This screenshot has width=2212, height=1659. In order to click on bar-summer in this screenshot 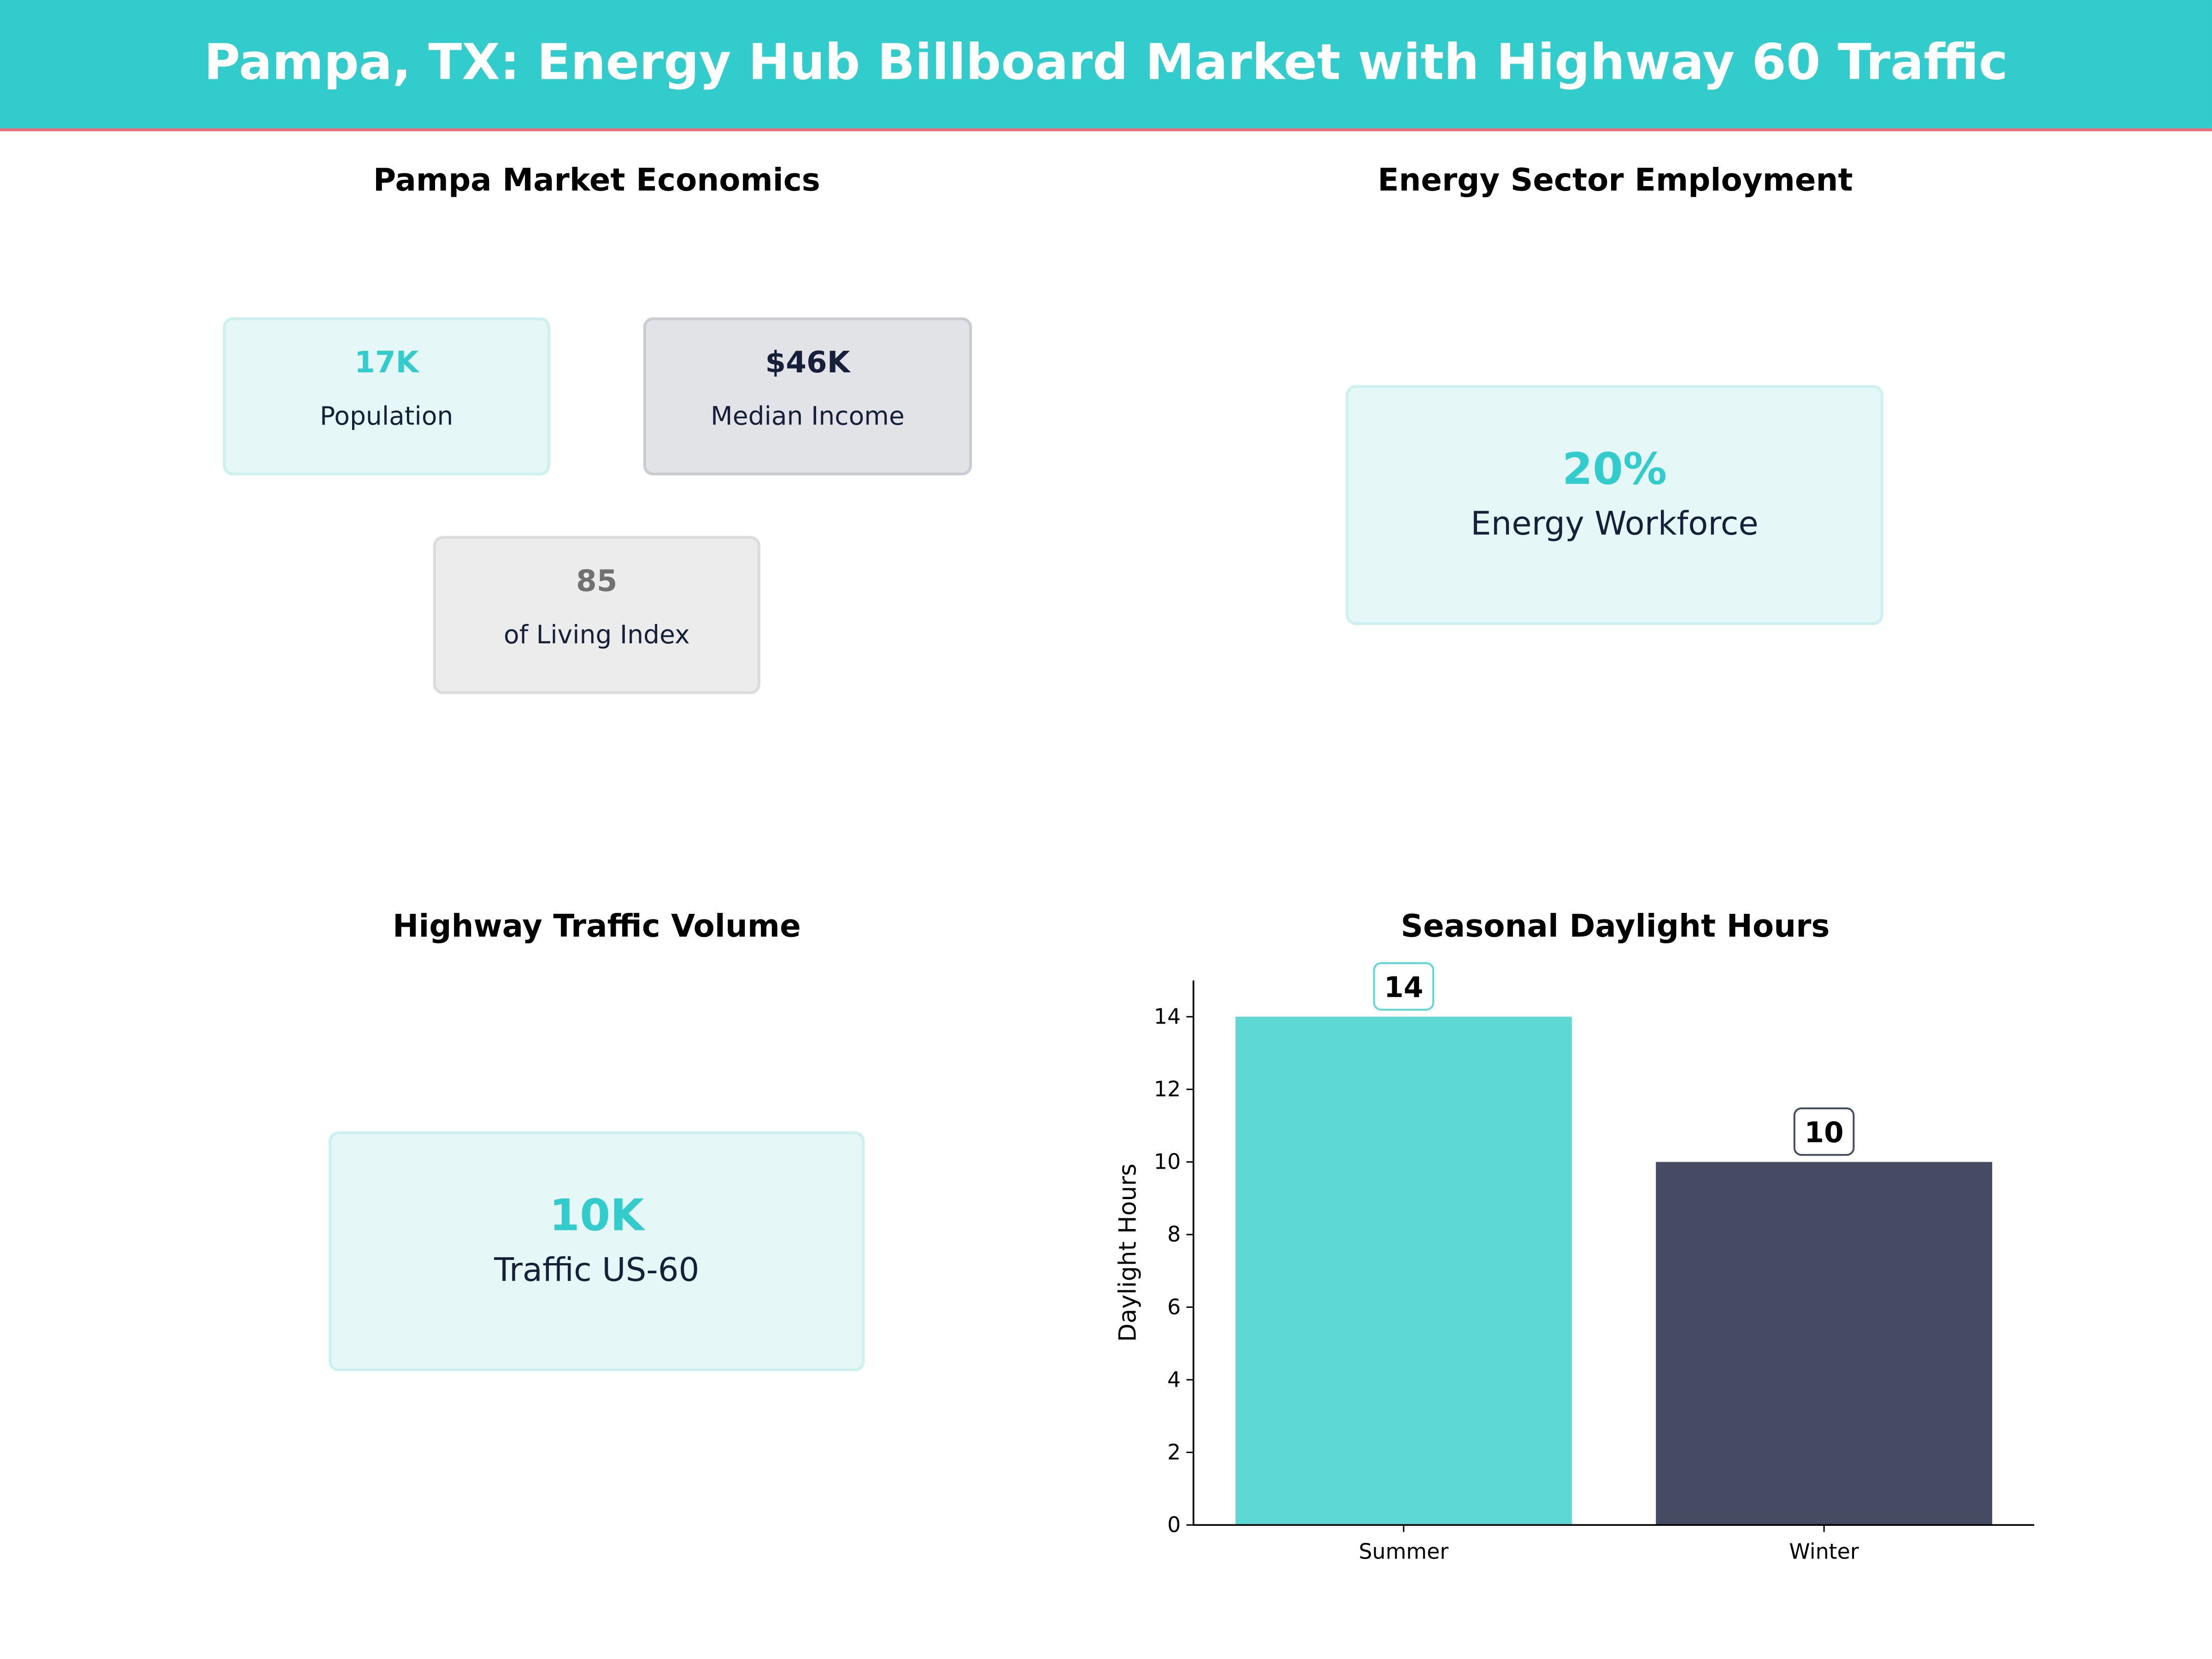, I will do `click(1403, 1271)`.